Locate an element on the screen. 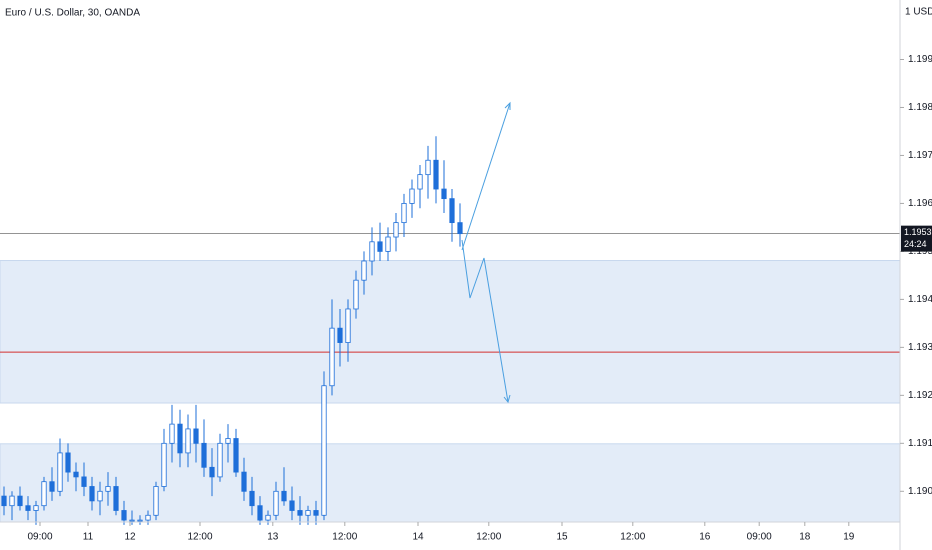 The image size is (932, 550). x-tick-label: 11 is located at coordinates (88, 537).